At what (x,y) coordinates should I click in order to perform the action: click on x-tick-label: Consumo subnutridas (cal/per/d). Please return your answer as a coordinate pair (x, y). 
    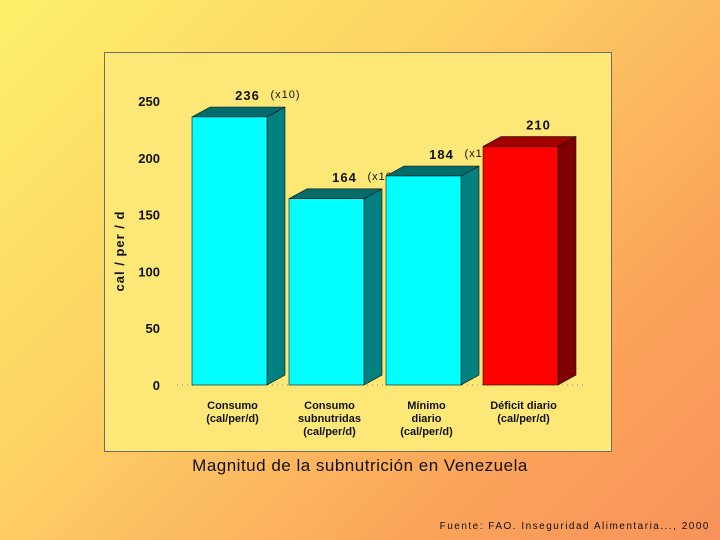
    Looking at the image, I should click on (329, 419).